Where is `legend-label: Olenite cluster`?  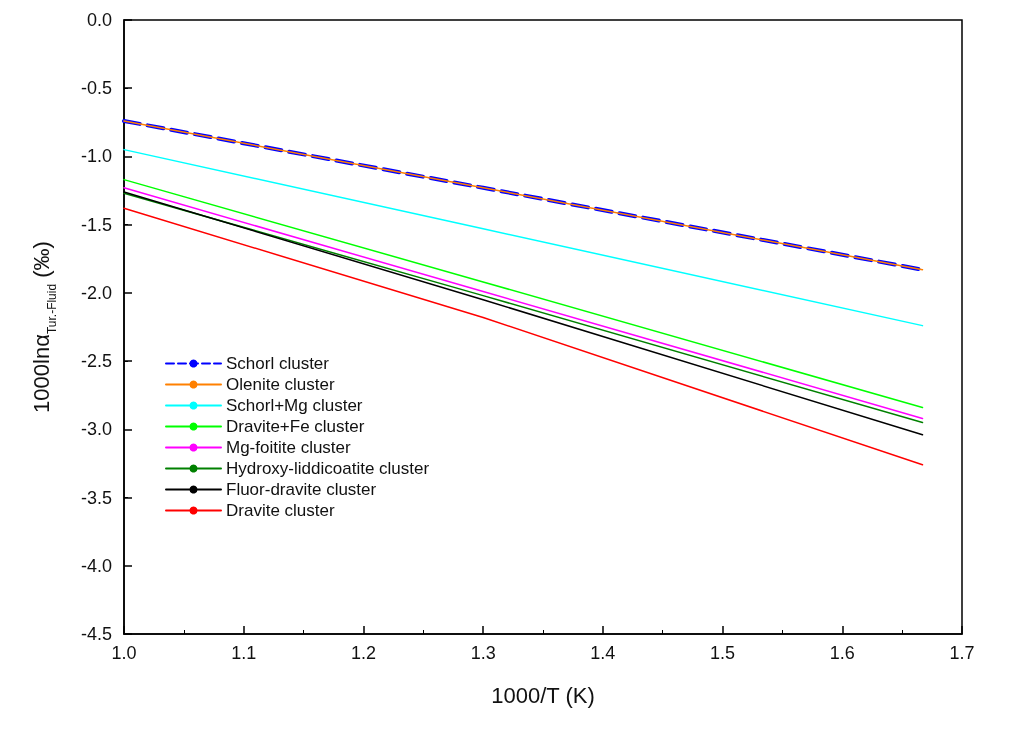
legend-label: Olenite cluster is located at coordinates (280, 384).